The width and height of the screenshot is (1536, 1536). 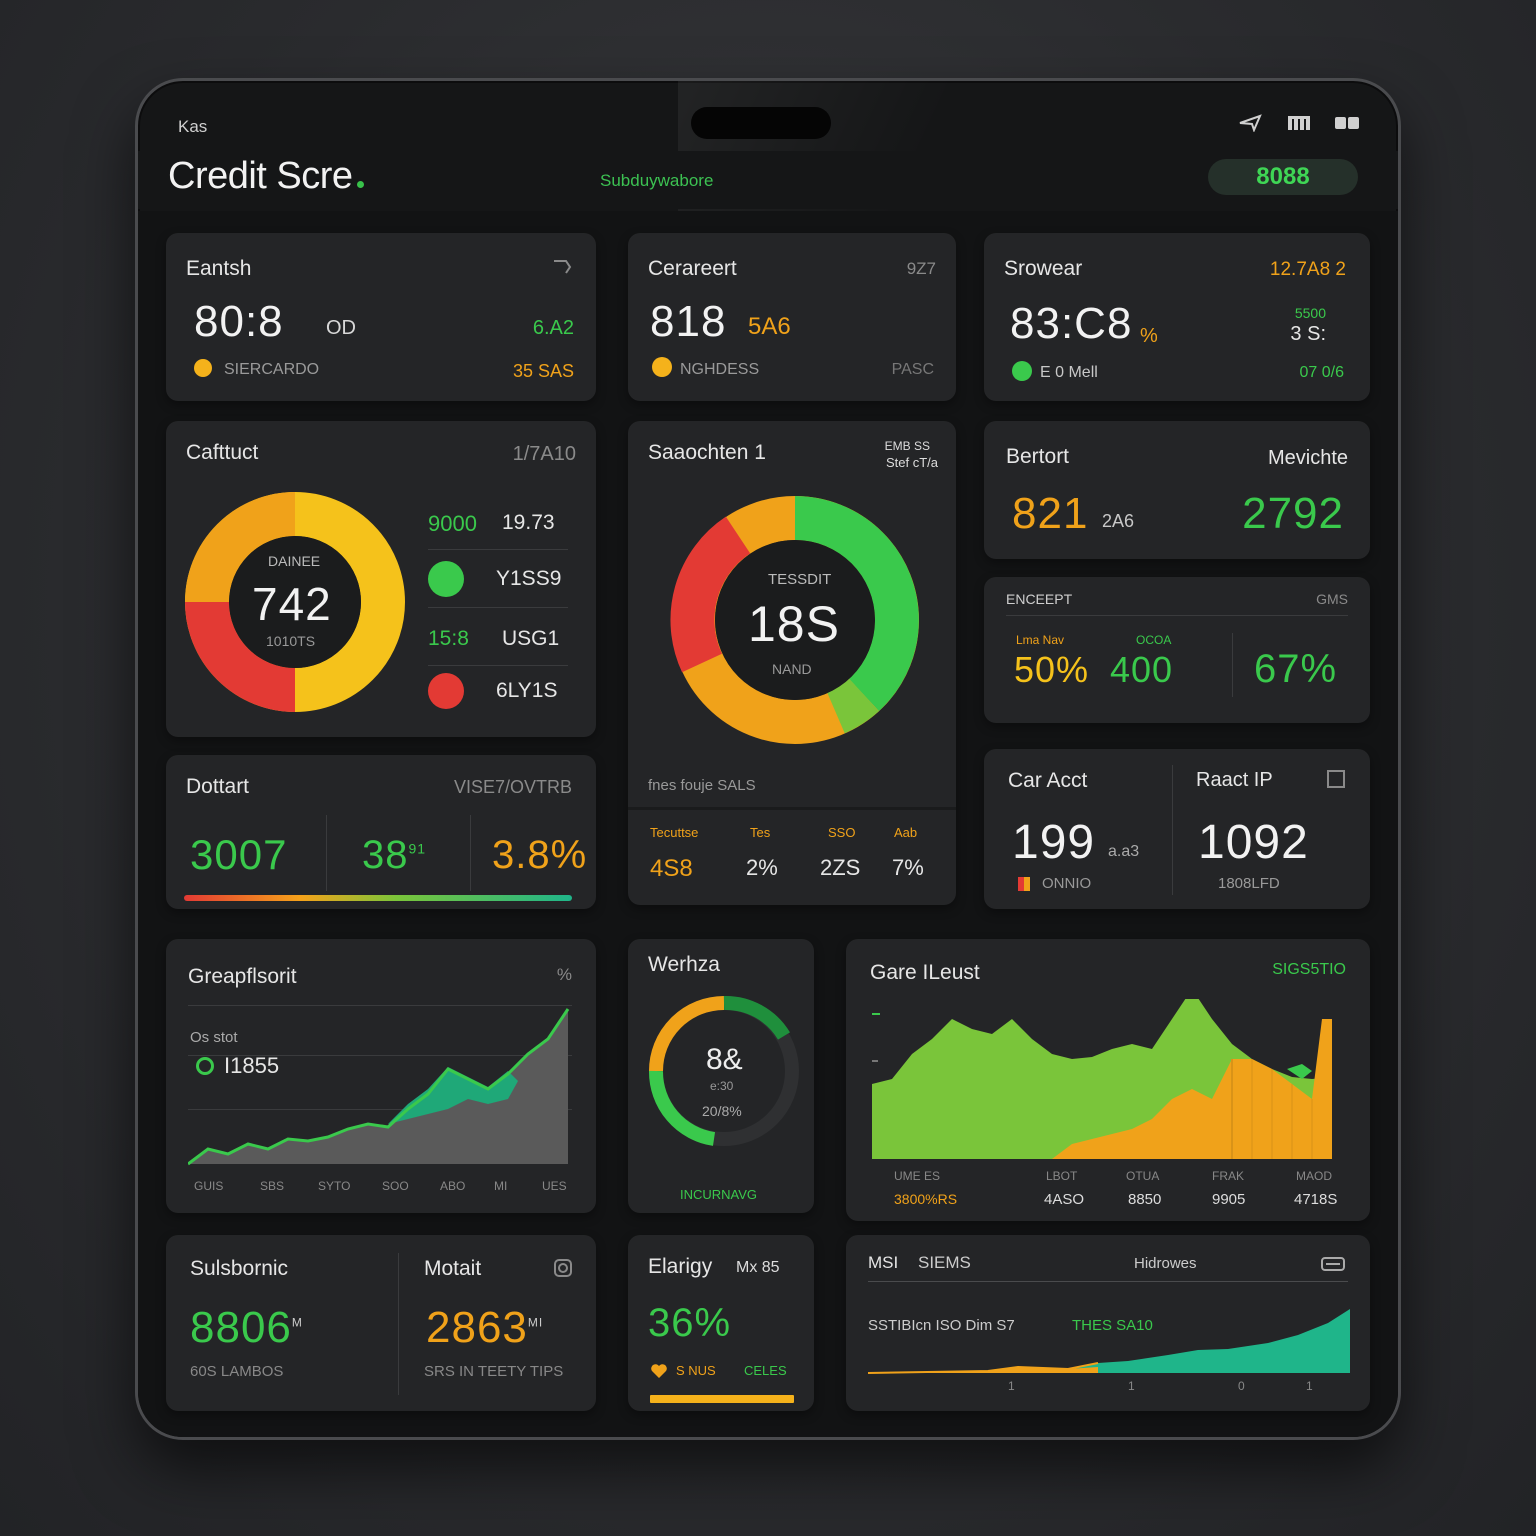 I want to click on settings-icon, so click(x=563, y=1268).